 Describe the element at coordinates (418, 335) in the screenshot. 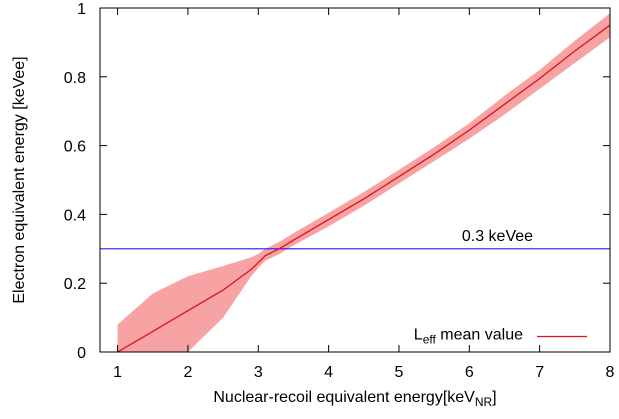

I see `legend-label-main: L` at that location.